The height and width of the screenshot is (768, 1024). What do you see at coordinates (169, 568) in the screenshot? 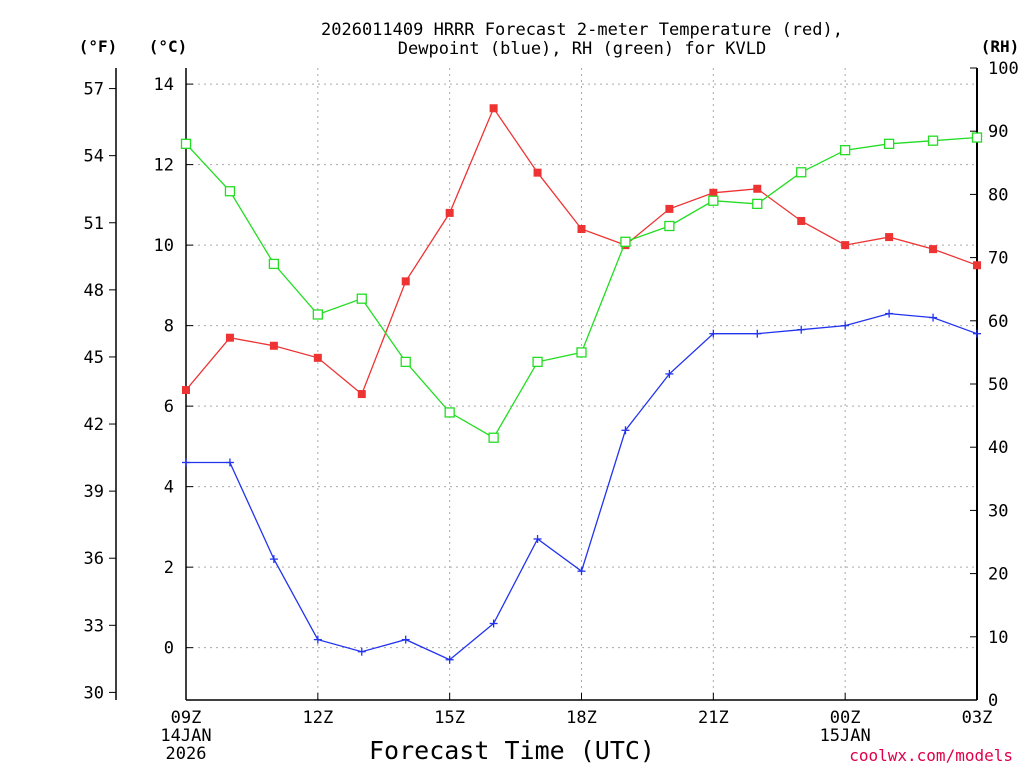
I see `celsius-tick-label: 2` at bounding box center [169, 568].